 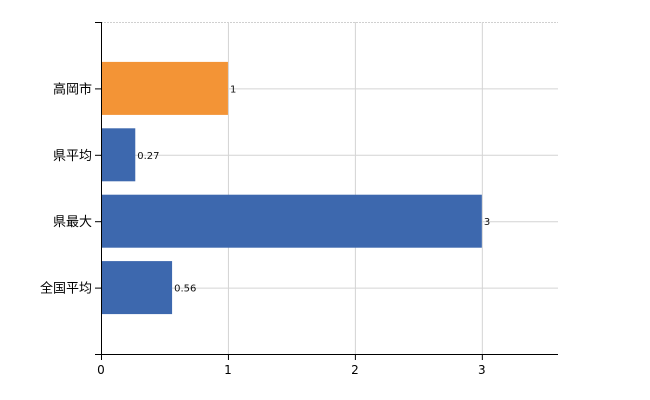 What do you see at coordinates (101, 370) in the screenshot?
I see `x-tick-label: 0` at bounding box center [101, 370].